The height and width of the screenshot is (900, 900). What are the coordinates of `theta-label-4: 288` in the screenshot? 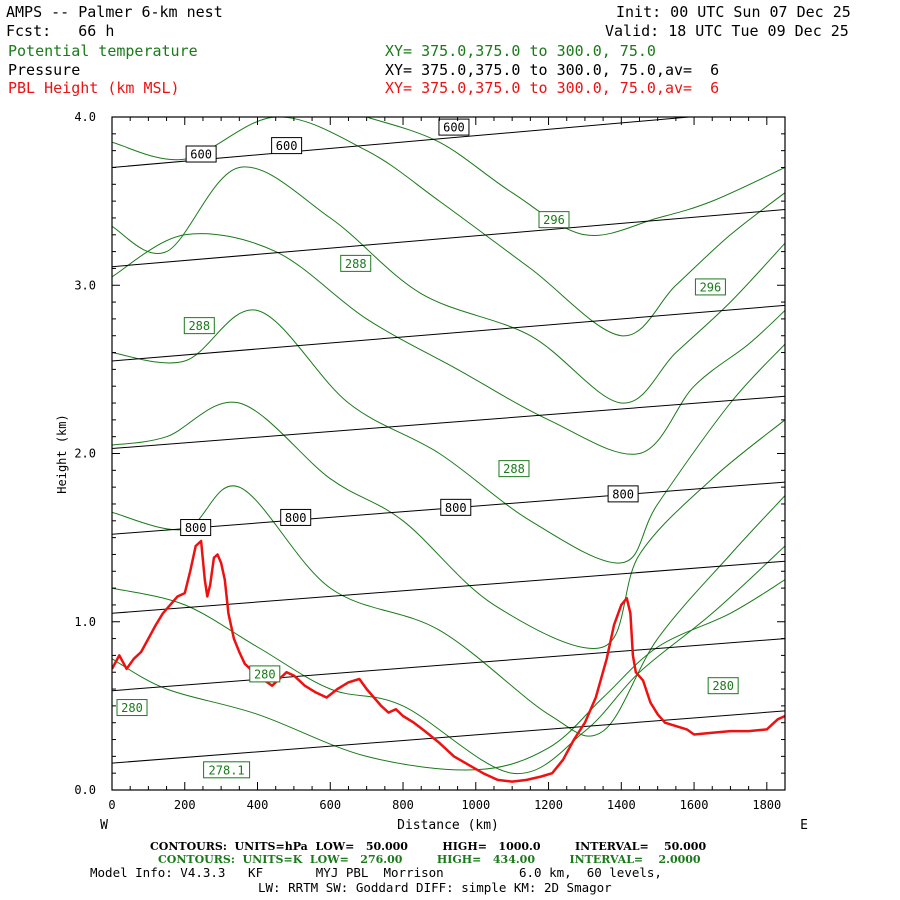 It's located at (199, 326).